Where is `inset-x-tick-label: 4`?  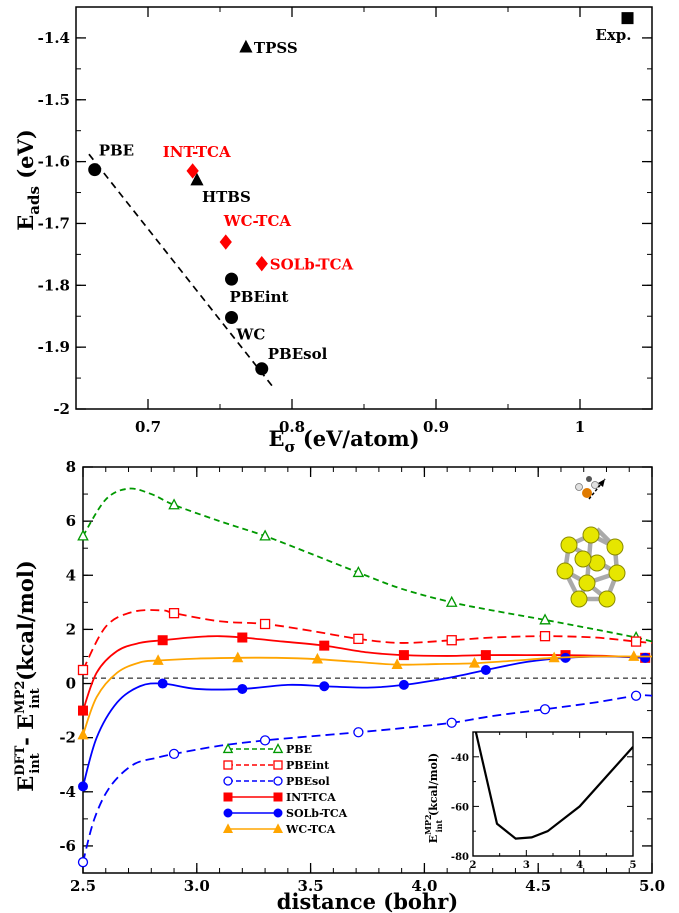
inset-x-tick-label: 4 is located at coordinates (579, 865).